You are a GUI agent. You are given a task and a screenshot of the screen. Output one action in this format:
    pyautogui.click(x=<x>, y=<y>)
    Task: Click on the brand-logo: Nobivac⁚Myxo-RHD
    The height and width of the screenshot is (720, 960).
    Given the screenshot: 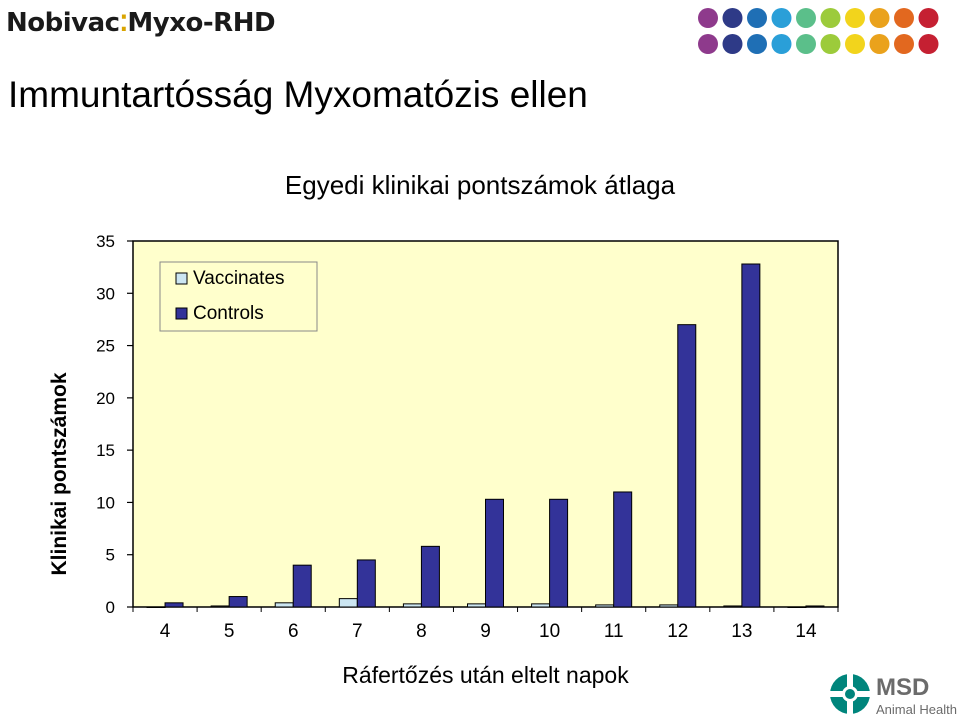 What is the action you would take?
    pyautogui.click(x=141, y=23)
    